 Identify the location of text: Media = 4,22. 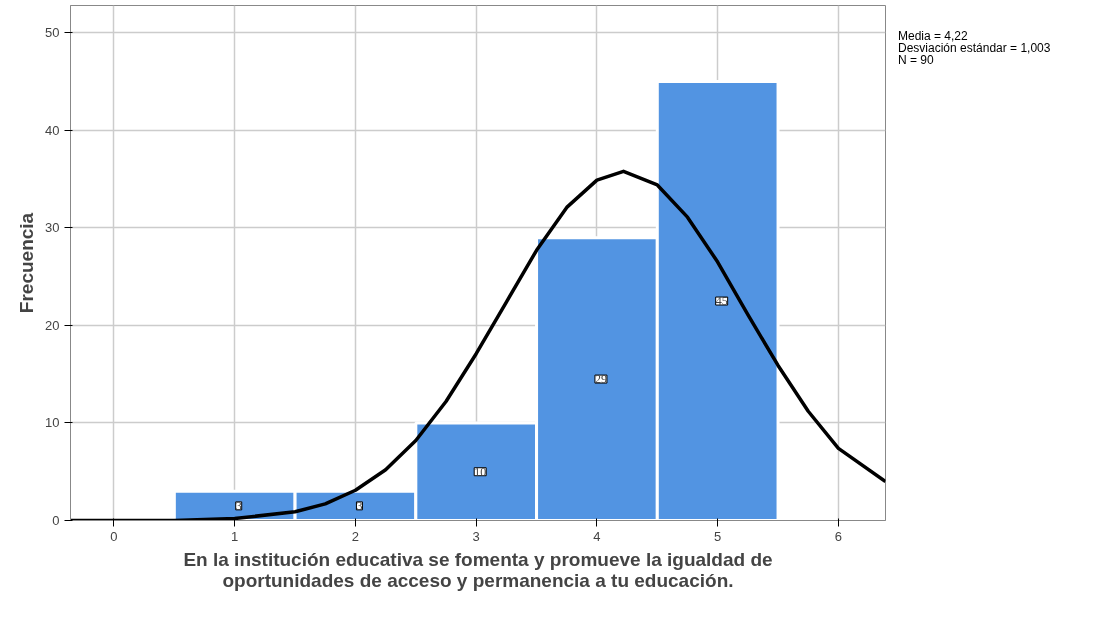
(933, 36).